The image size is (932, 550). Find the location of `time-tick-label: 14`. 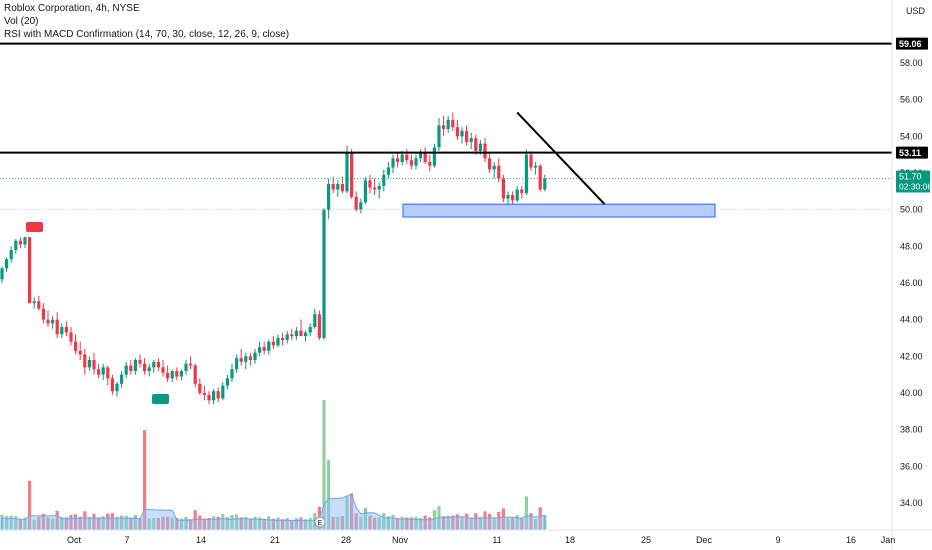

time-tick-label: 14 is located at coordinates (201, 540).